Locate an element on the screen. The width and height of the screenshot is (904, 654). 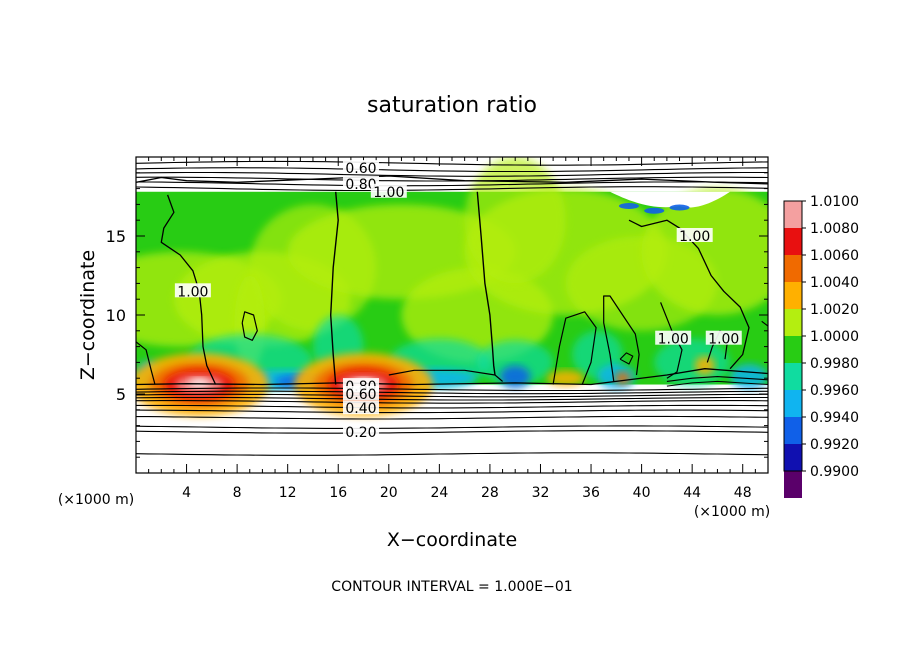
colorbar-label: 1.0040 is located at coordinates (834, 283).